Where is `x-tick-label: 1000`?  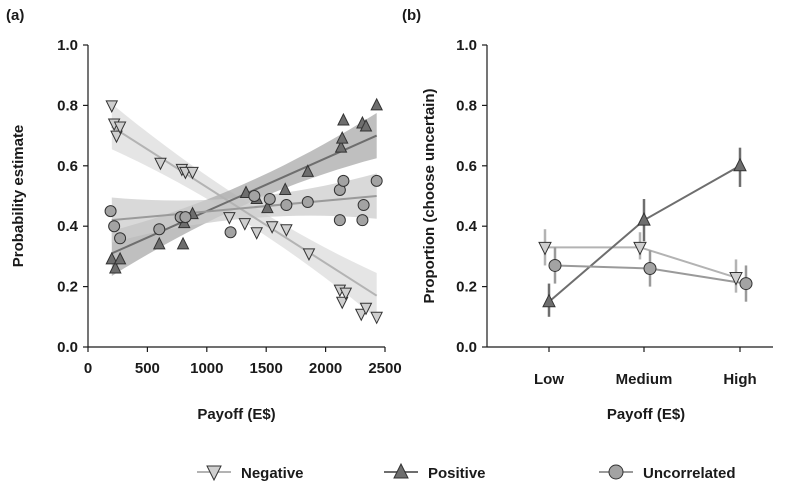 x-tick-label: 1000 is located at coordinates (206, 368).